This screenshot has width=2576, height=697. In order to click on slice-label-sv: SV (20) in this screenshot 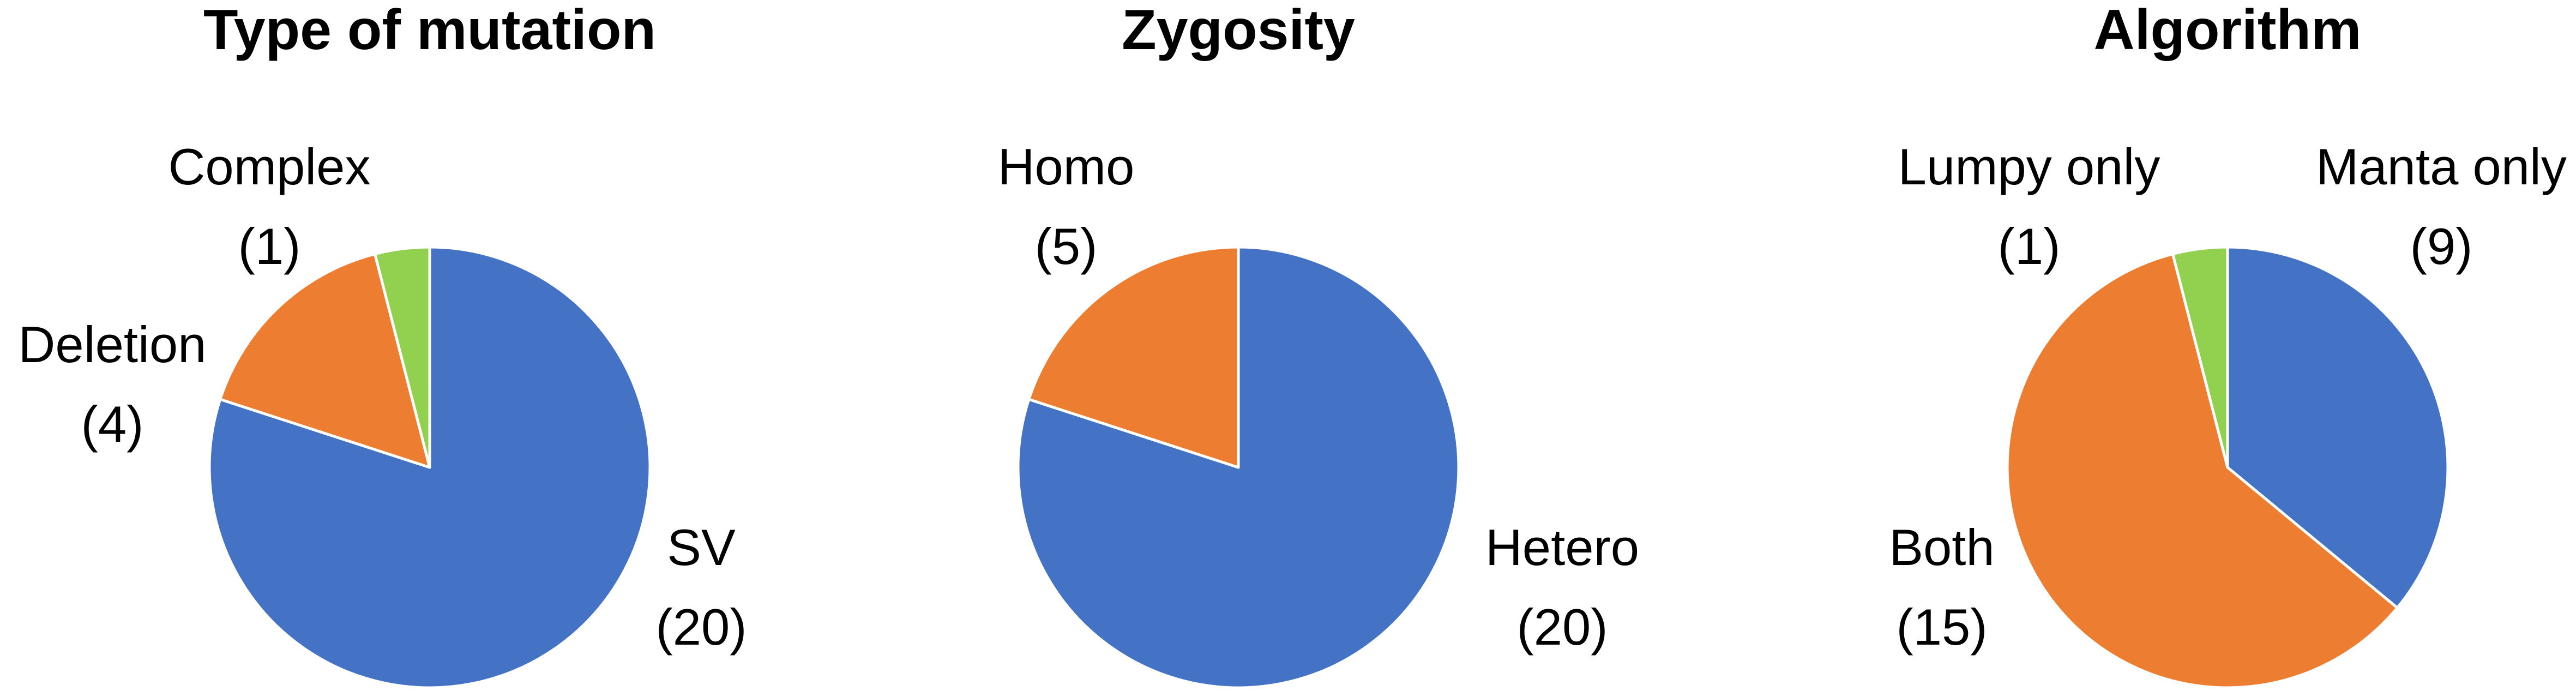, I will do `click(701, 587)`.